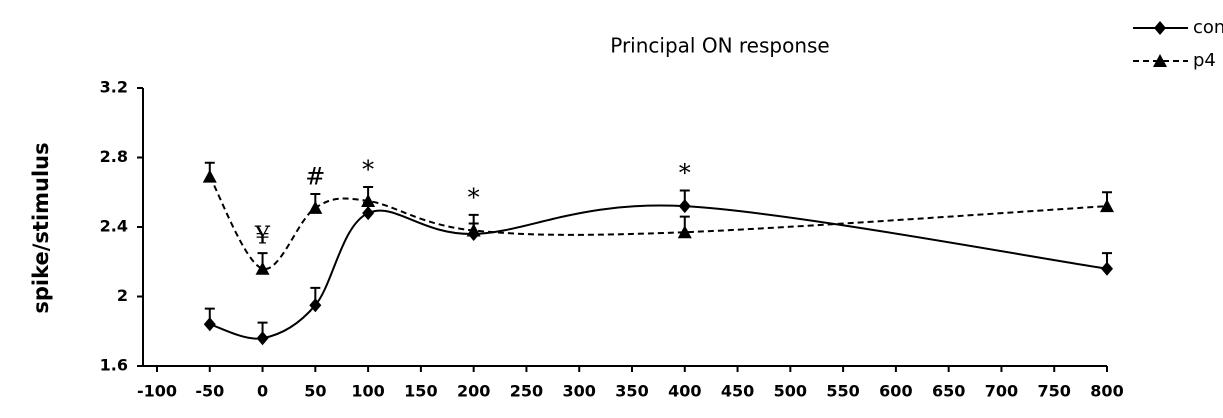 Image resolution: width=1223 pixels, height=418 pixels. What do you see at coordinates (262, 391) in the screenshot?
I see `x-tick-label: 0` at bounding box center [262, 391].